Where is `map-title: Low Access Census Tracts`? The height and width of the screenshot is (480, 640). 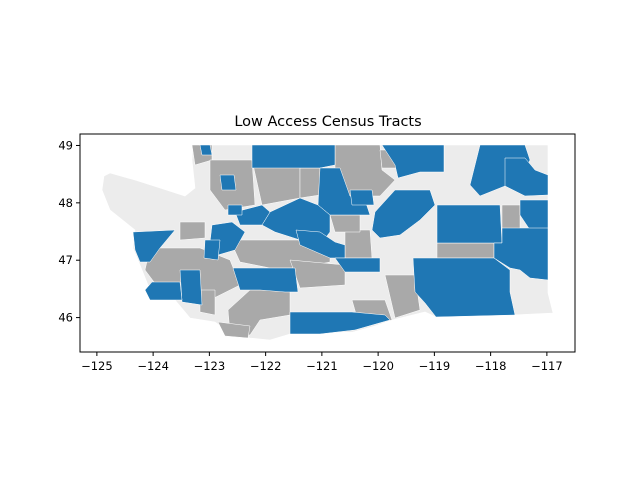 map-title: Low Access Census Tracts is located at coordinates (327, 122).